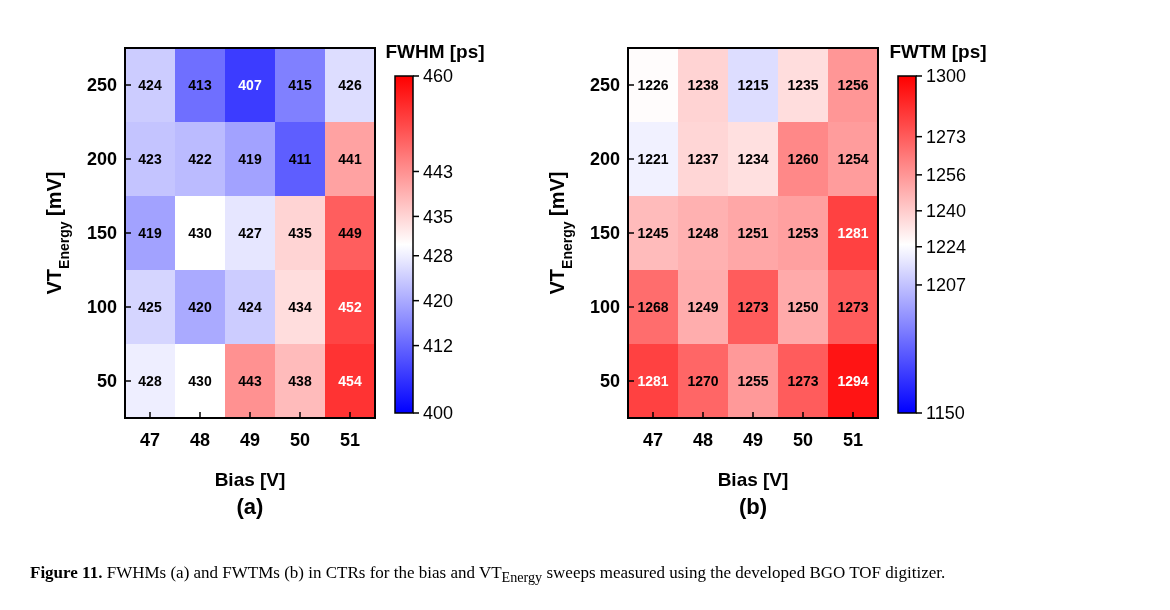 Image resolution: width=1170 pixels, height=610 pixels. Describe the element at coordinates (753, 232) in the screenshot. I see `data-label: 1251` at that location.